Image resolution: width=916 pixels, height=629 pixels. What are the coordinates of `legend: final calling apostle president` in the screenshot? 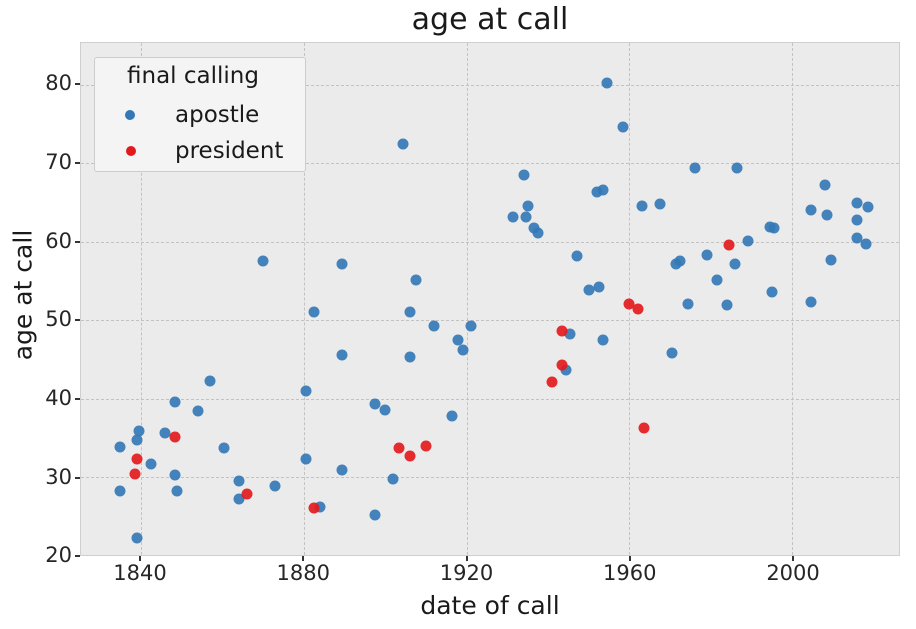 It's located at (200, 114).